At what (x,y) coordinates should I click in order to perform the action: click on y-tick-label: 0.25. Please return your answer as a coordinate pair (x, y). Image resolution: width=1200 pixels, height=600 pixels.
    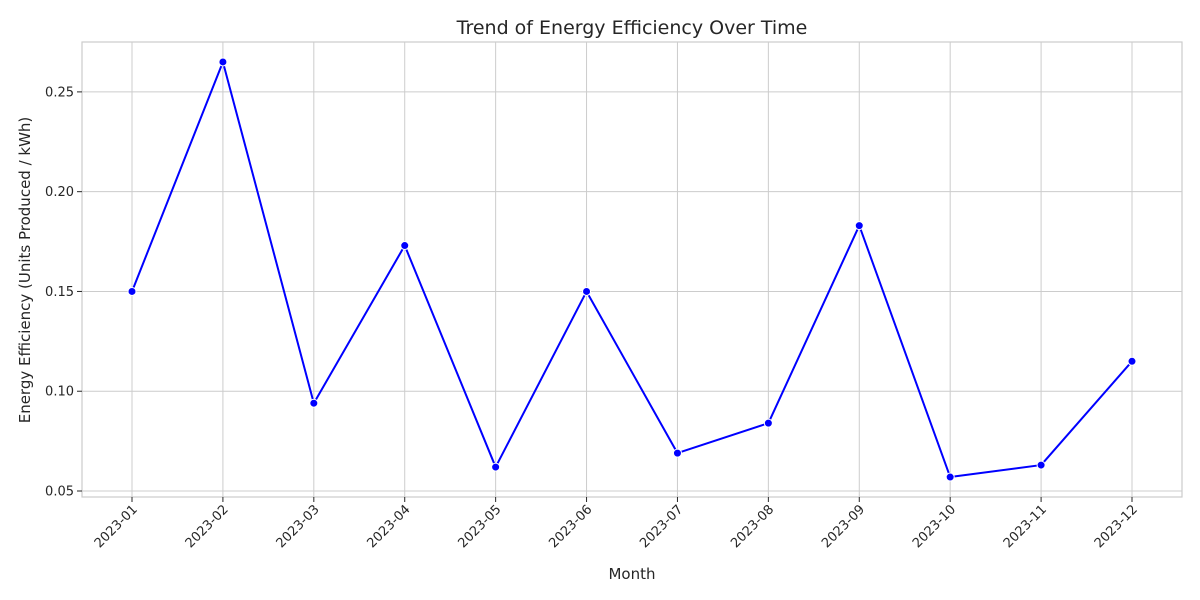
    Looking at the image, I should click on (59, 92).